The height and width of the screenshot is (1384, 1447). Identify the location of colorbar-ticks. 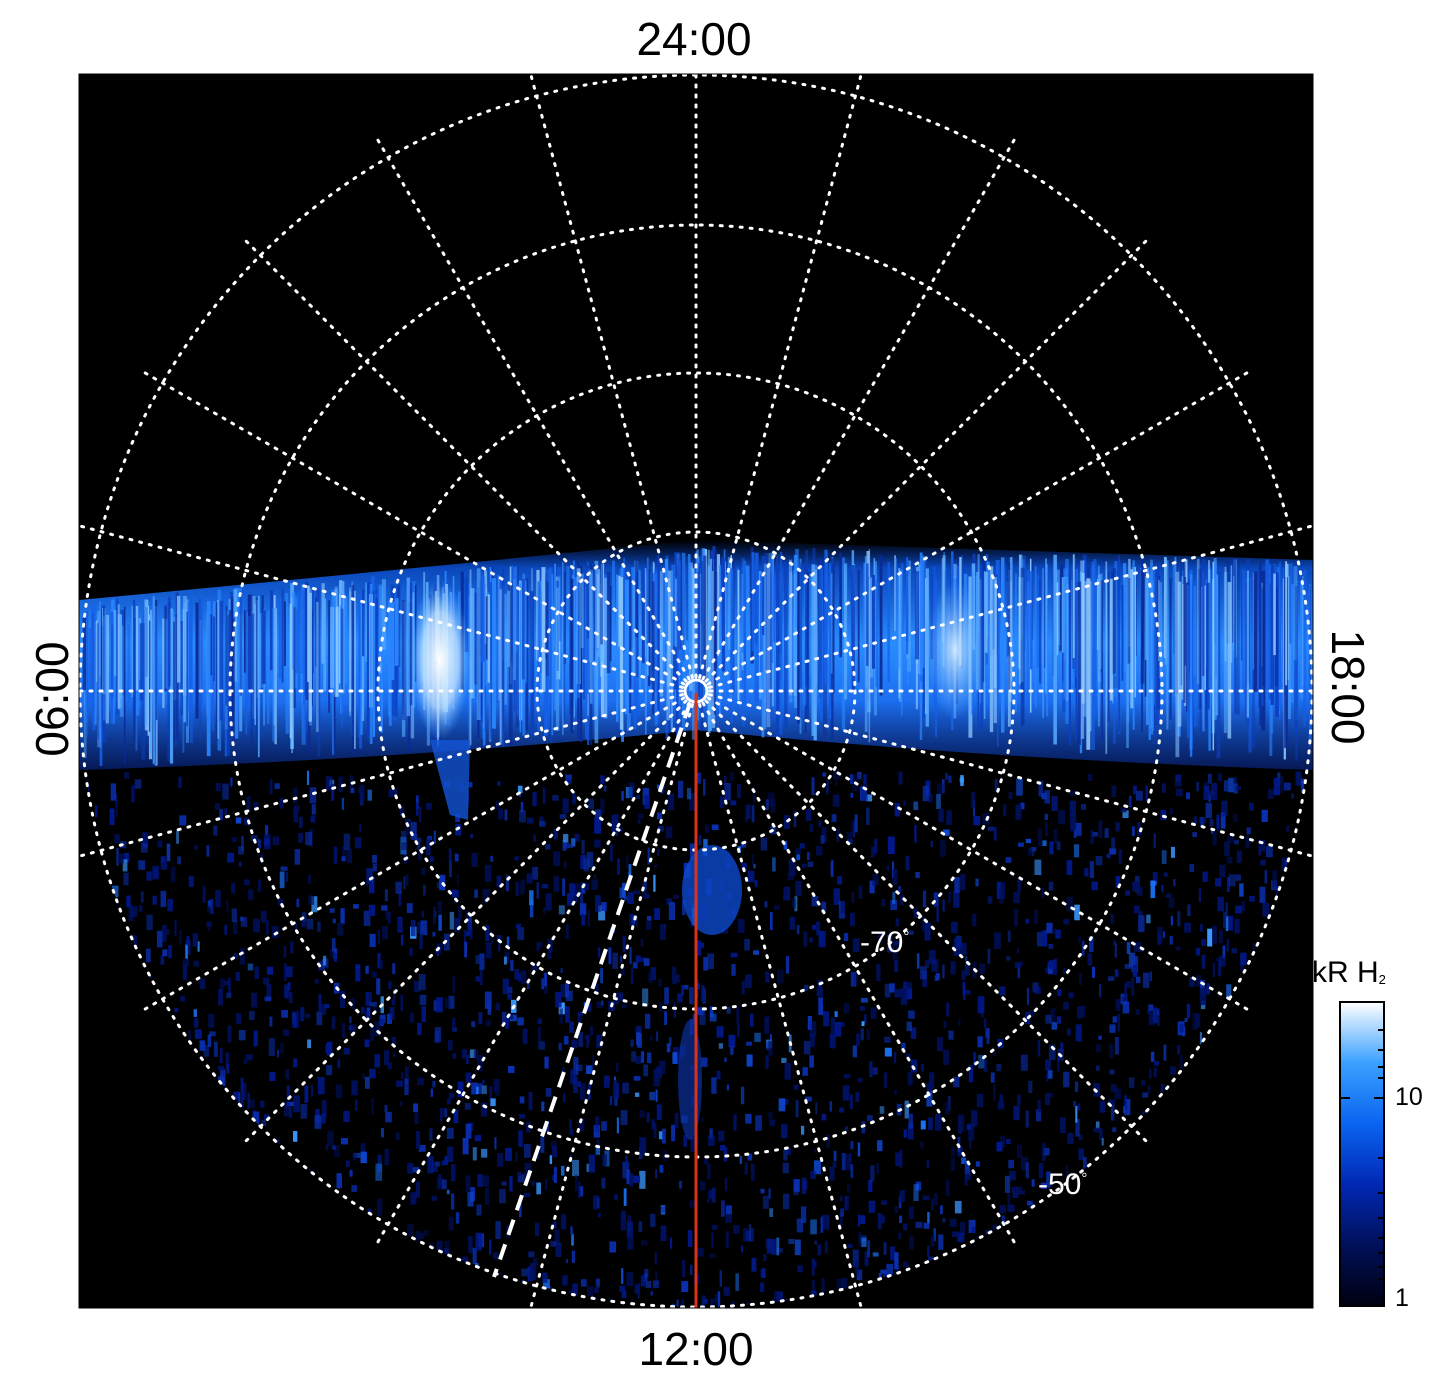
(1362, 1154).